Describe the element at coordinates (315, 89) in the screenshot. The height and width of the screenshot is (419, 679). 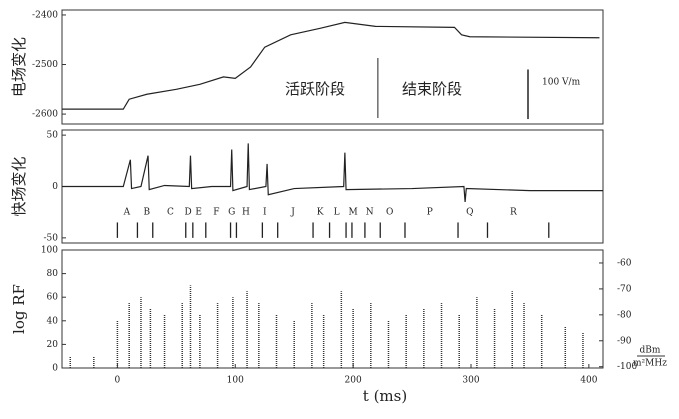
I see `annotation: 活跃阶段` at that location.